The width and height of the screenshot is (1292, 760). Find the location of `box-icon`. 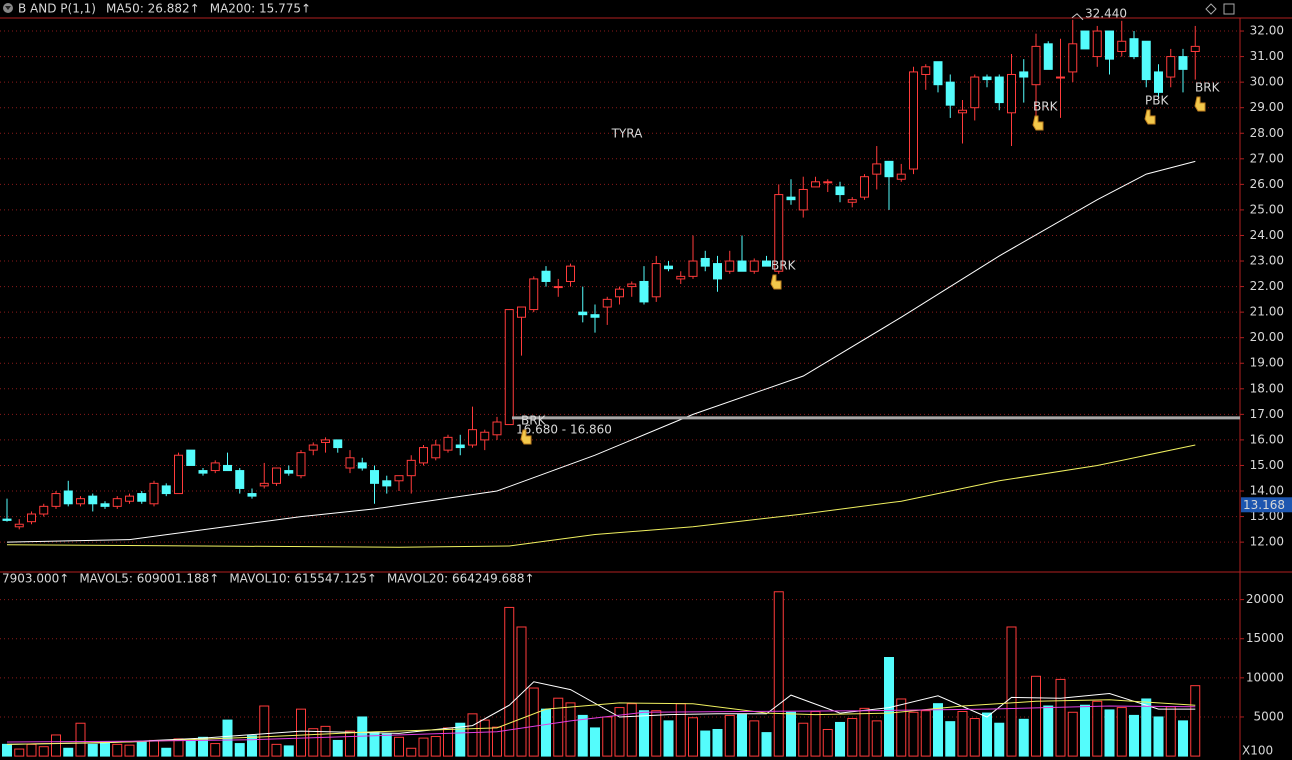

box-icon is located at coordinates (1229, 9).